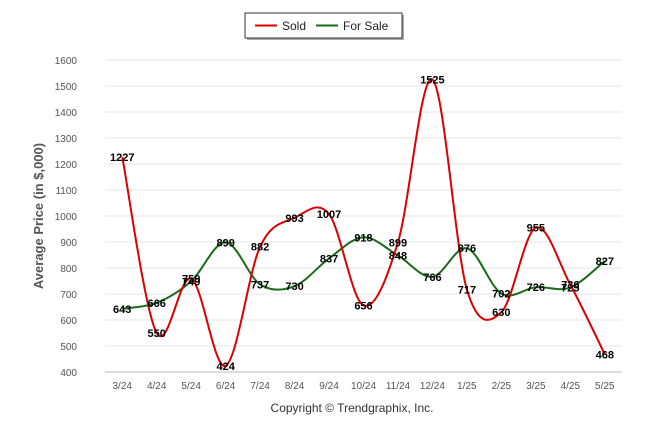 The width and height of the screenshot is (646, 434). What do you see at coordinates (467, 291) in the screenshot?
I see `data-label-sold: 717` at bounding box center [467, 291].